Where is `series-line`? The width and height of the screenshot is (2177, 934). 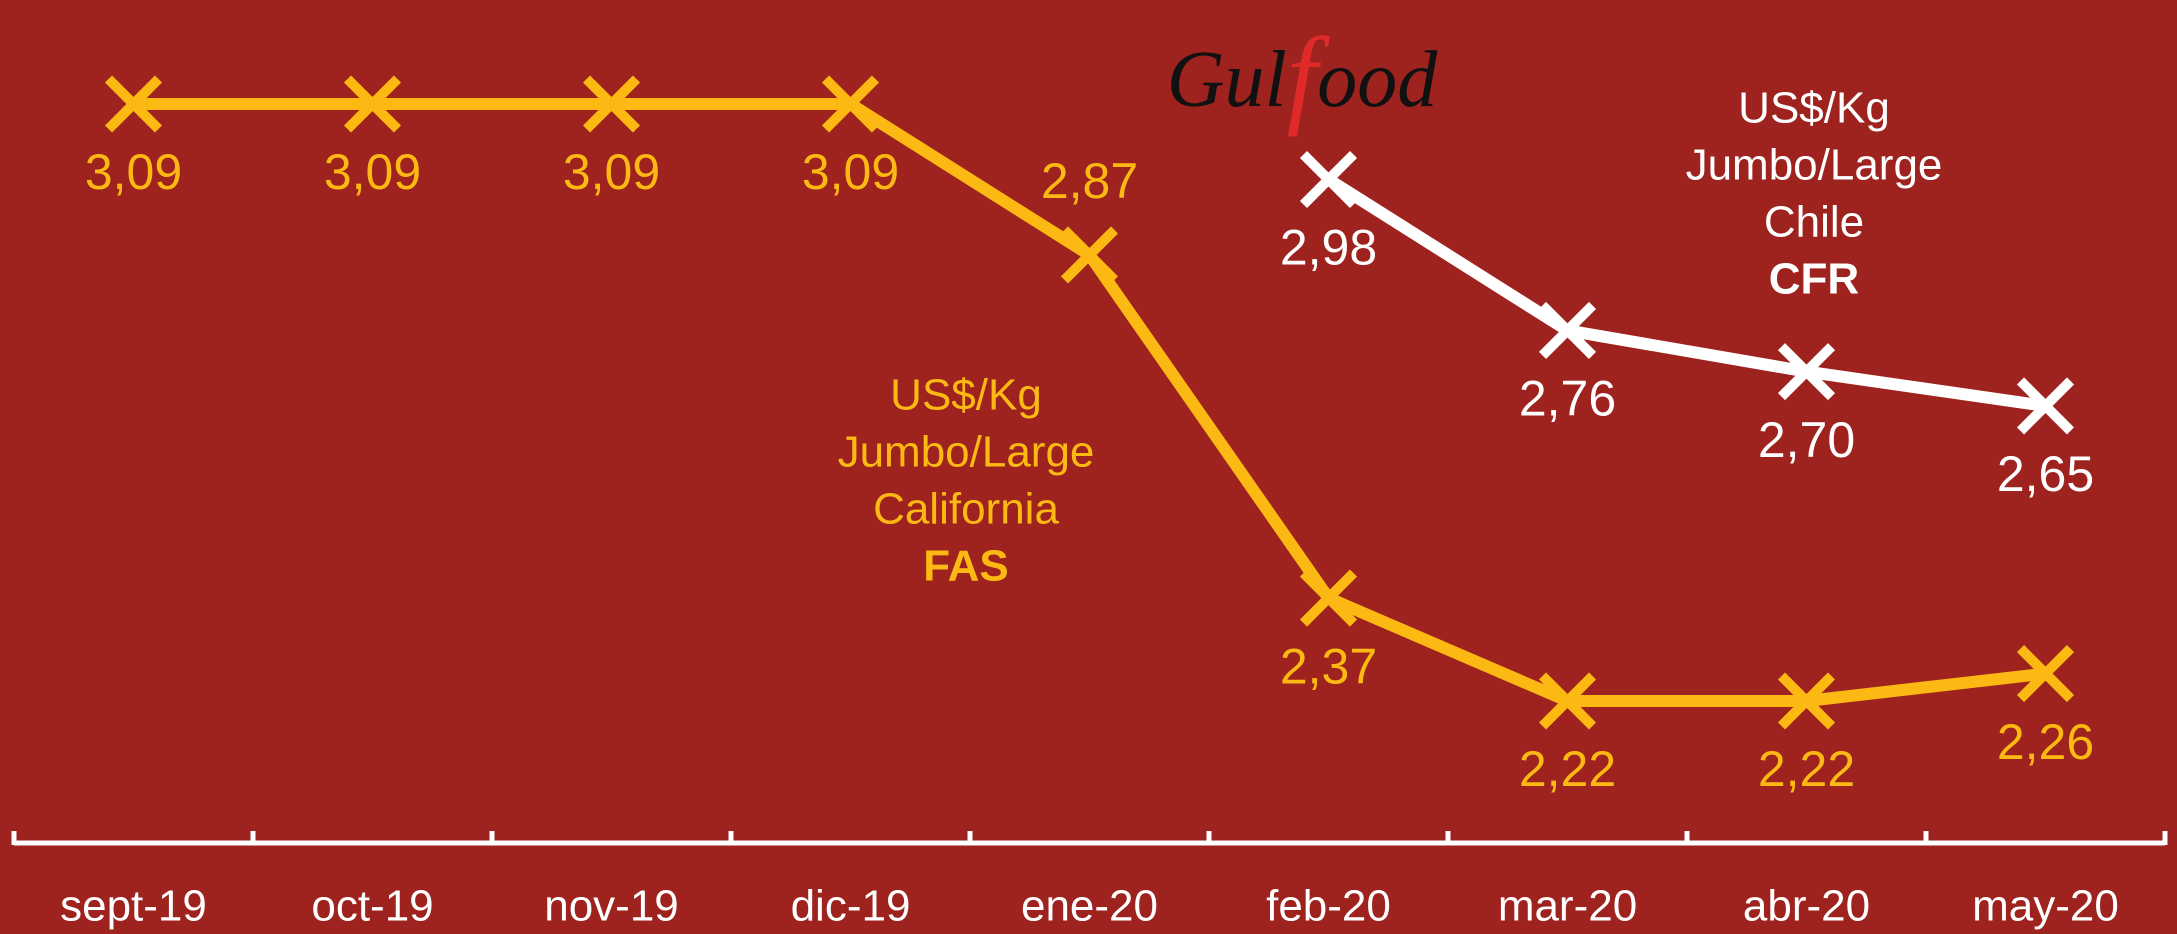 series-line is located at coordinates (1686, 293).